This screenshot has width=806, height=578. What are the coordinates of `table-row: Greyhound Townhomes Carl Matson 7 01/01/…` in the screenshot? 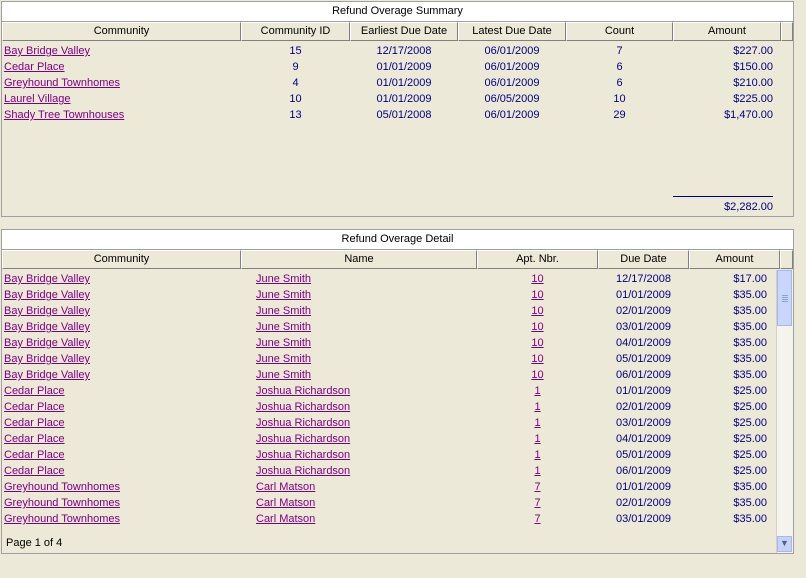 It's located at (389, 487).